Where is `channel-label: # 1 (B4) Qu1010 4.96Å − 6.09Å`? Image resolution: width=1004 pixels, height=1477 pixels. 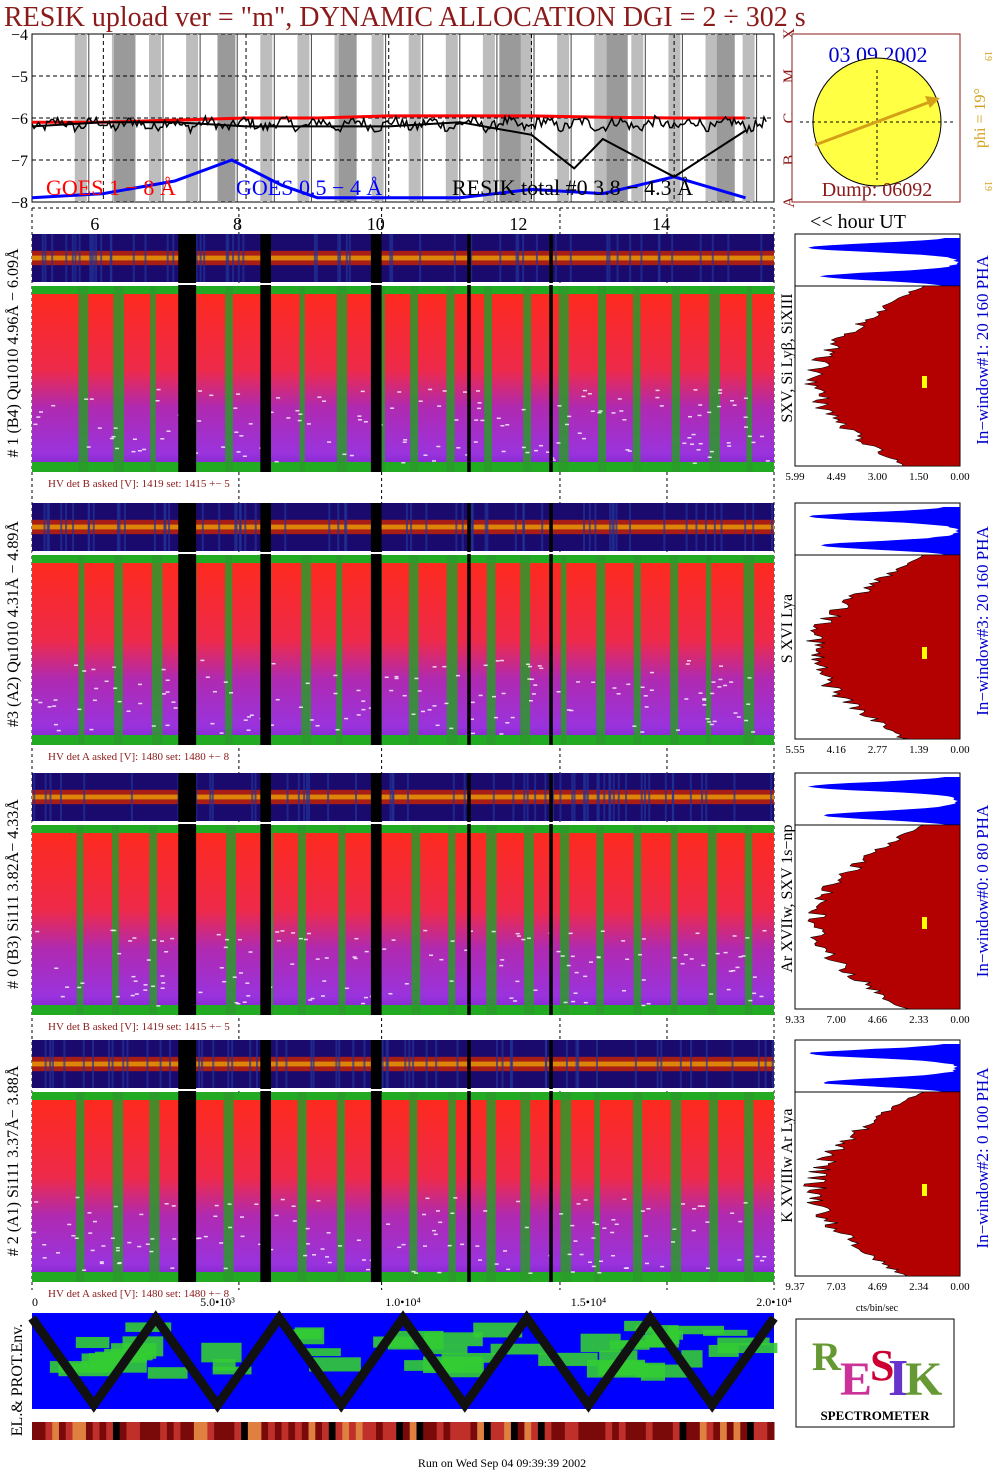 channel-label: # 1 (B4) Qu1010 4.96Å − 6.09Å is located at coordinates (13, 352).